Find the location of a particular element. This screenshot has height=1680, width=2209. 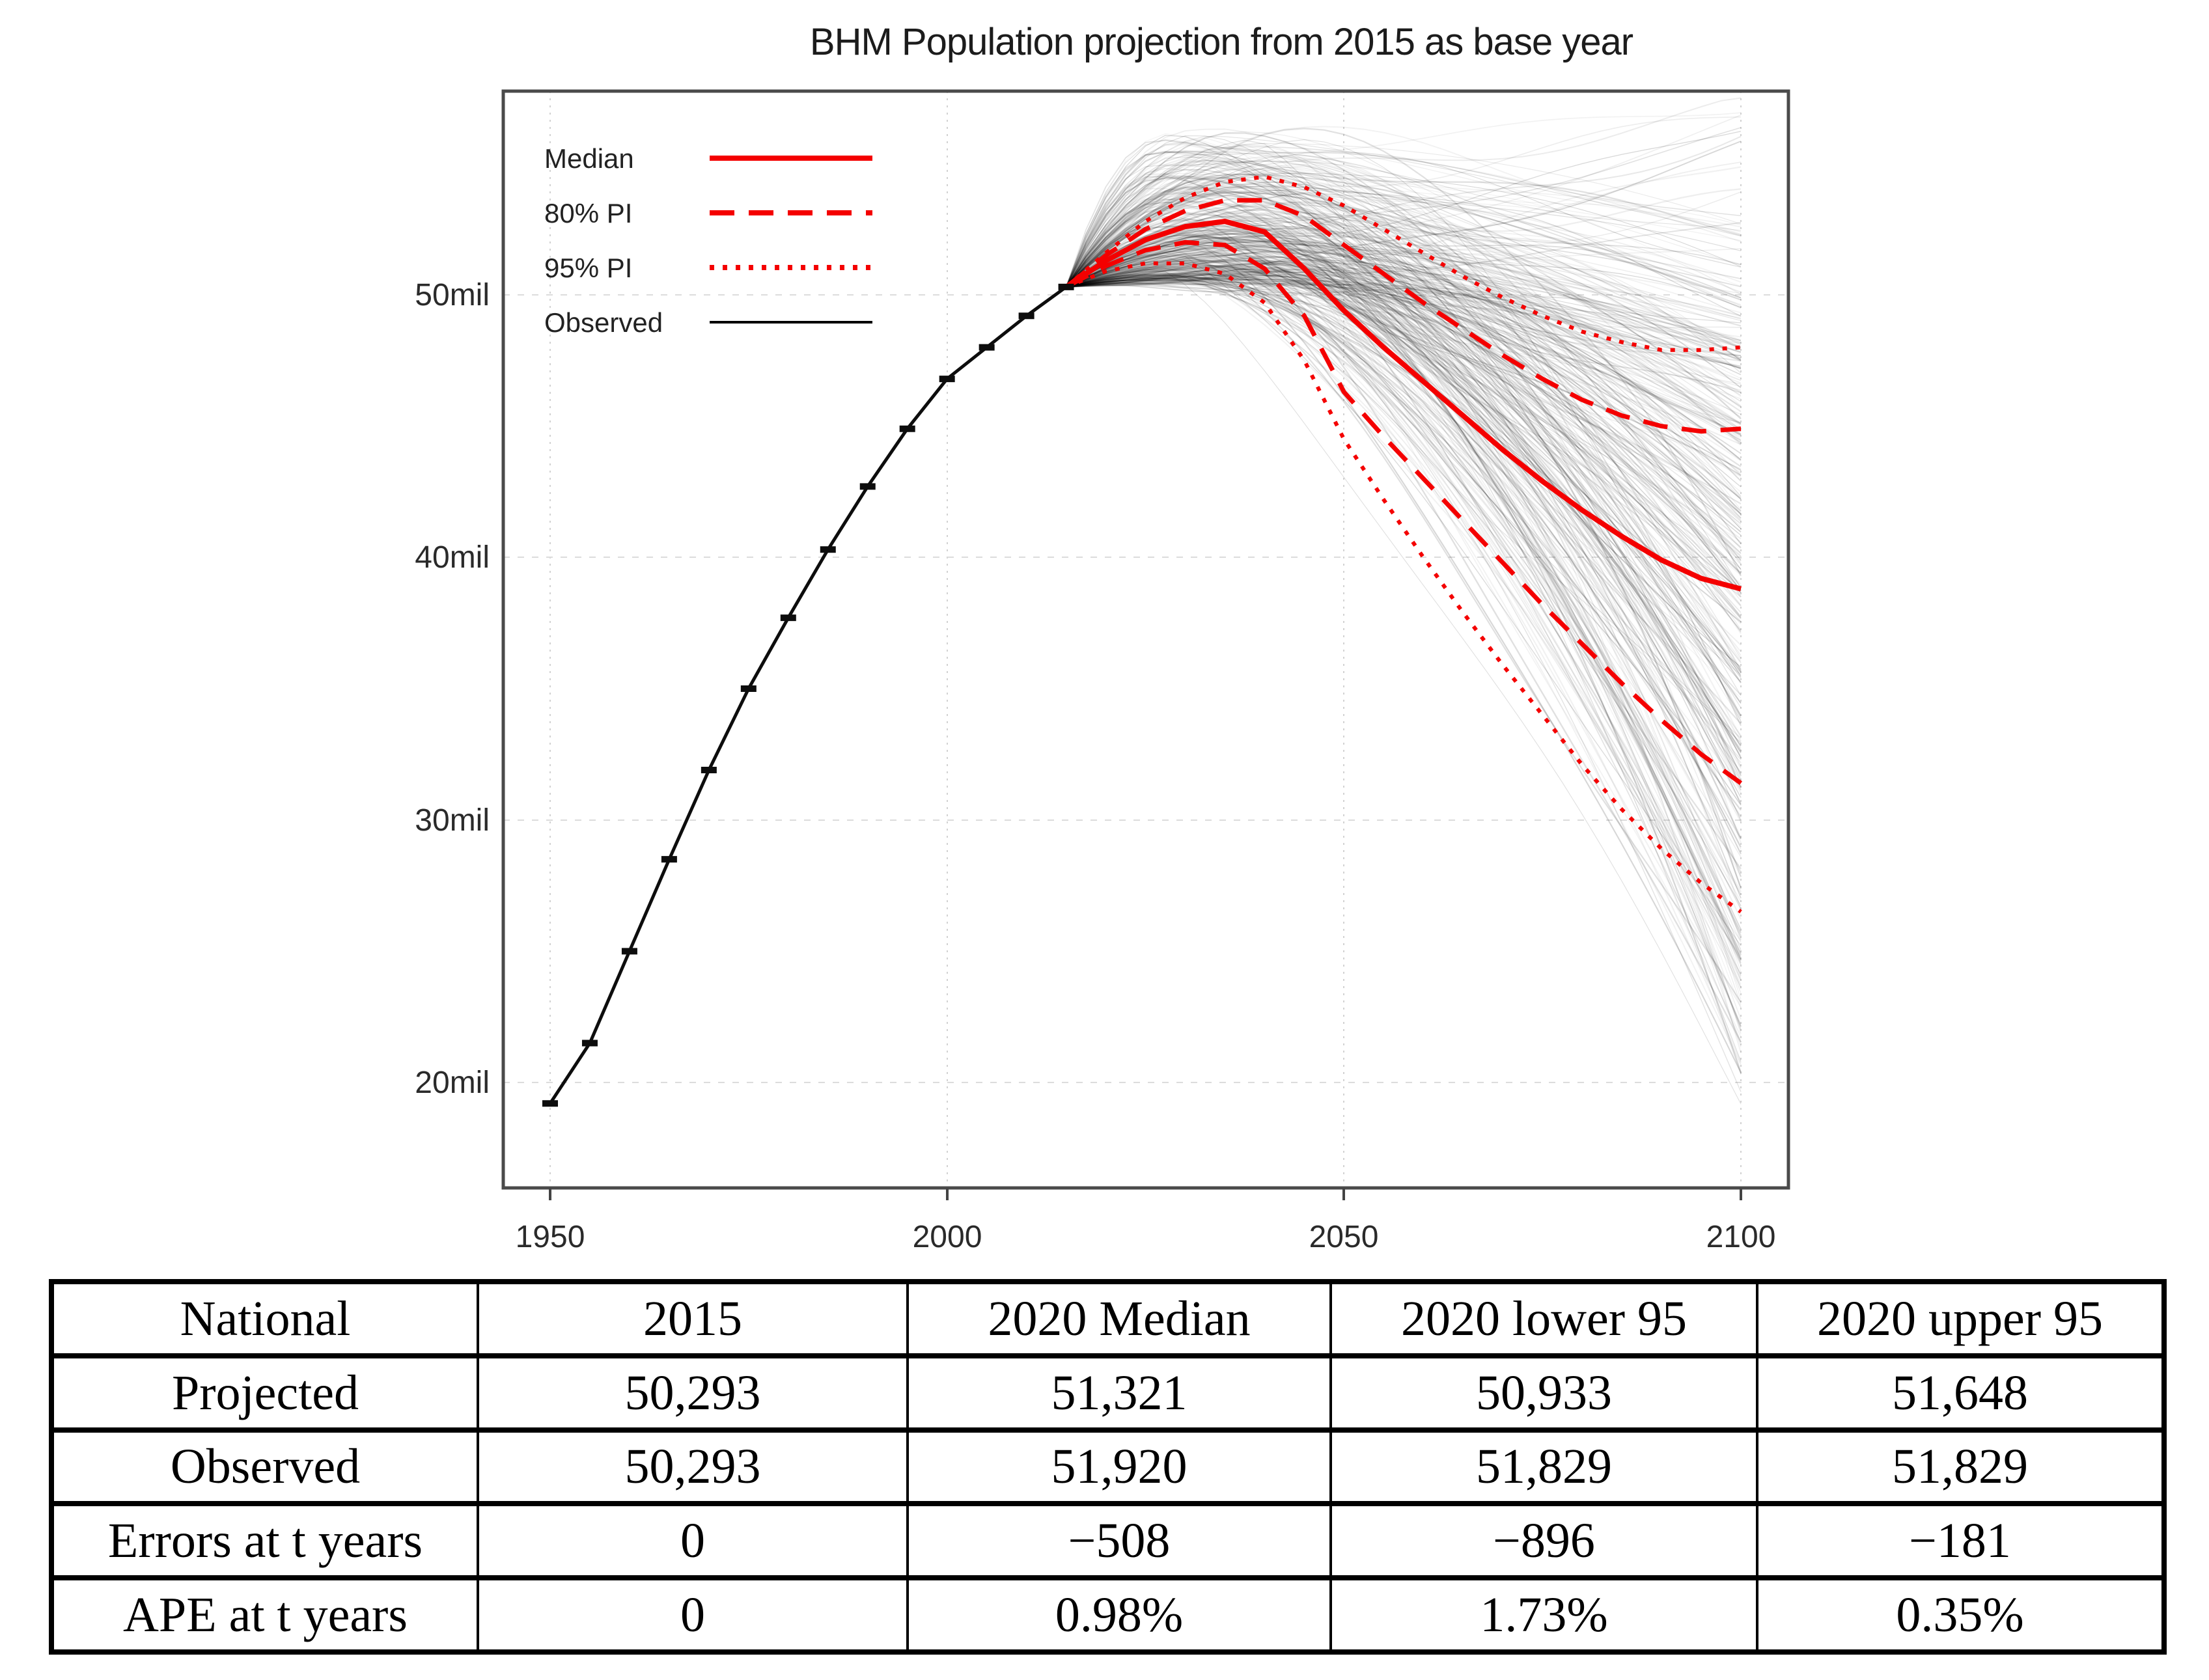

x-tick-1950: 1950 is located at coordinates (550, 1237).